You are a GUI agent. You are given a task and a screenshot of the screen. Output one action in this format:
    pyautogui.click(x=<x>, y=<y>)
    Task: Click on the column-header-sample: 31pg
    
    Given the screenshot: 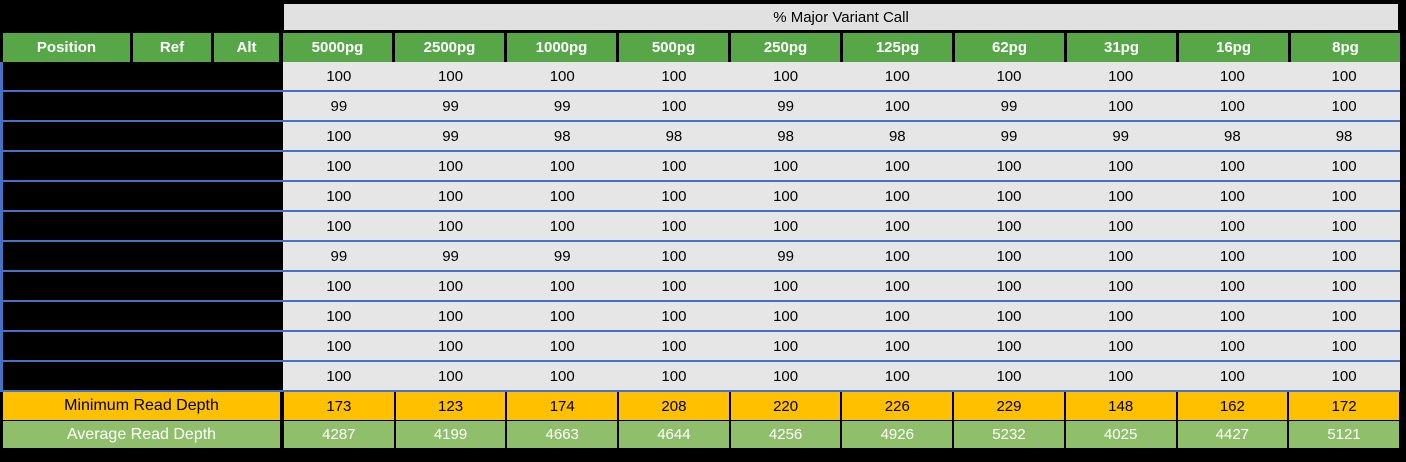 What is the action you would take?
    pyautogui.click(x=1121, y=47)
    